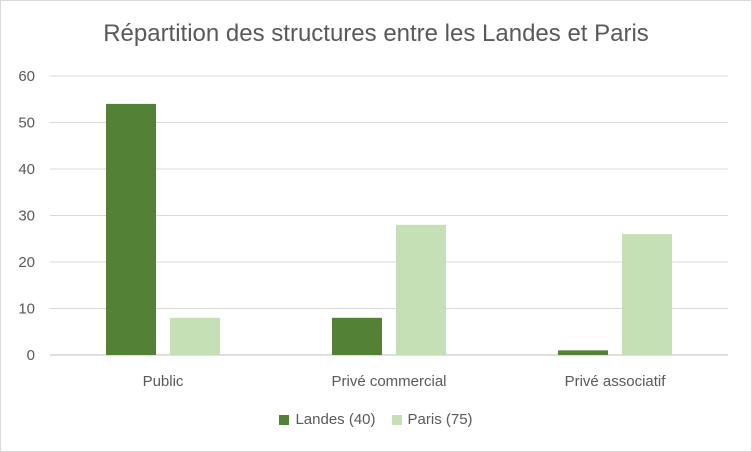  Describe the element at coordinates (26, 216) in the screenshot. I see `y-tick-label: 30` at that location.